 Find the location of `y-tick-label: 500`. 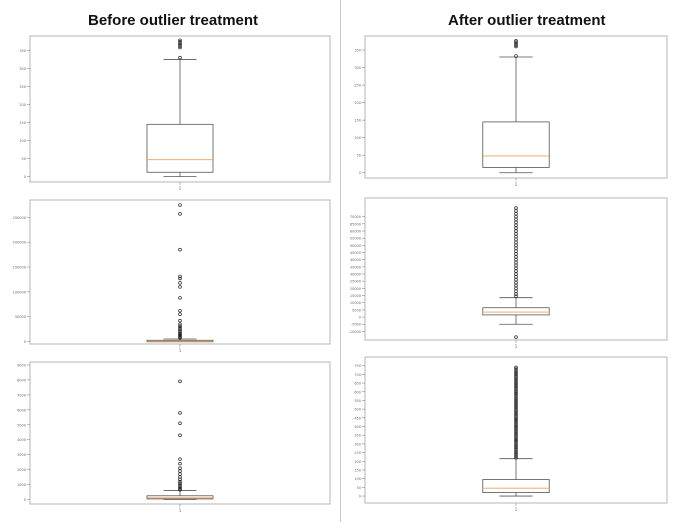

y-tick-label: 500 is located at coordinates (357, 410).